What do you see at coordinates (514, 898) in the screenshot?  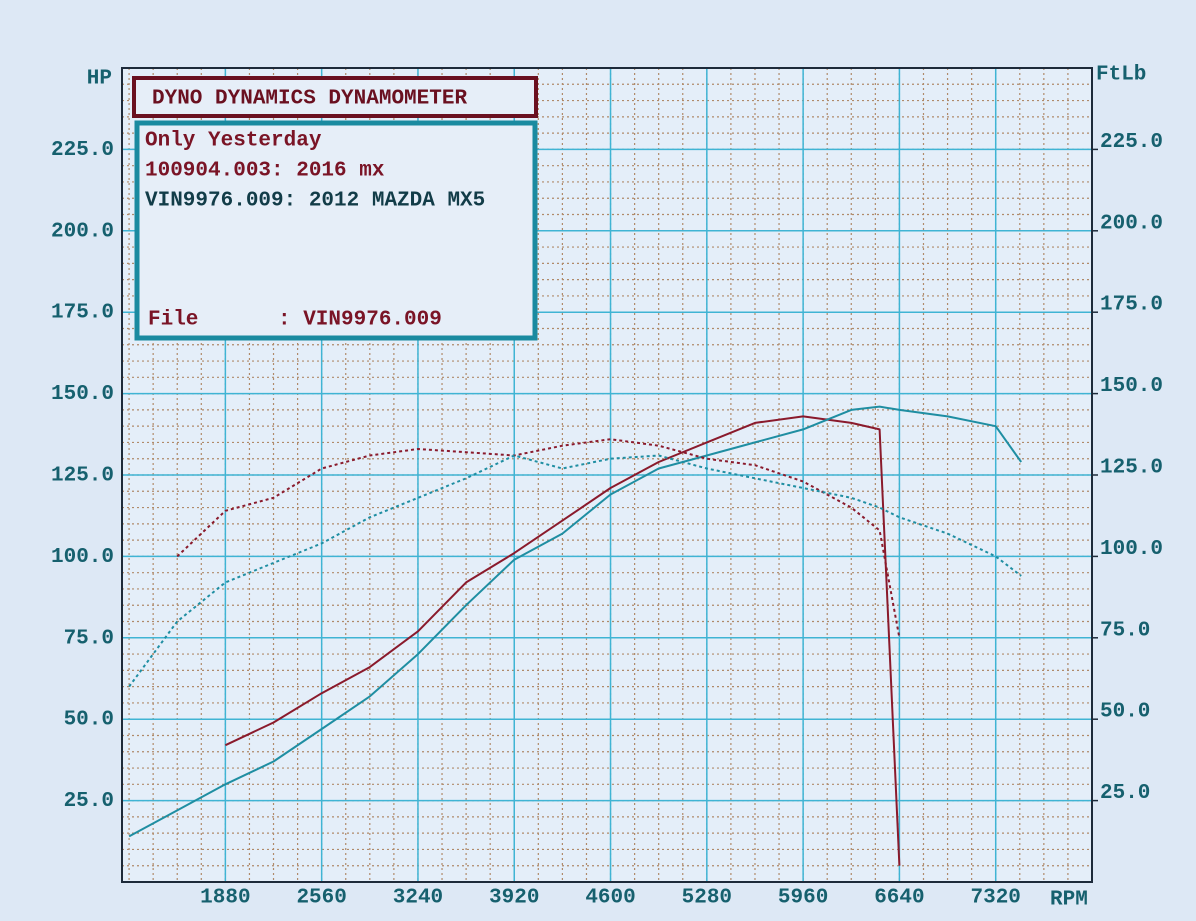 I see `x-tick-label: 3920` at bounding box center [514, 898].